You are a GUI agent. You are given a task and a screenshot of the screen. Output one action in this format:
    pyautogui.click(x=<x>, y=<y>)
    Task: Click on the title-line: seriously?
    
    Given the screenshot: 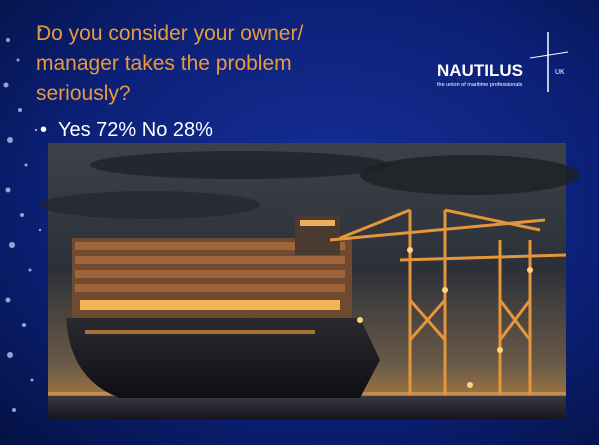 What is the action you would take?
    pyautogui.click(x=83, y=93)
    